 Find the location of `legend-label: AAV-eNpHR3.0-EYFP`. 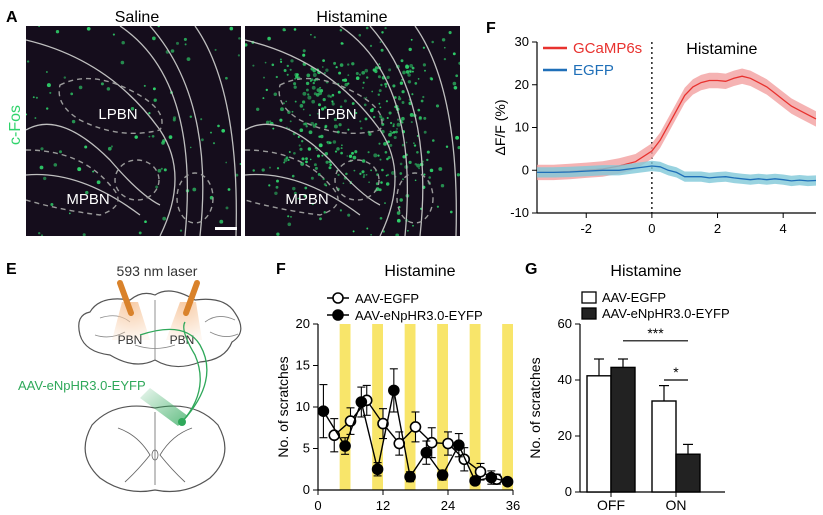

legend-label: AAV-eNpHR3.0-EYFP is located at coordinates (419, 315).